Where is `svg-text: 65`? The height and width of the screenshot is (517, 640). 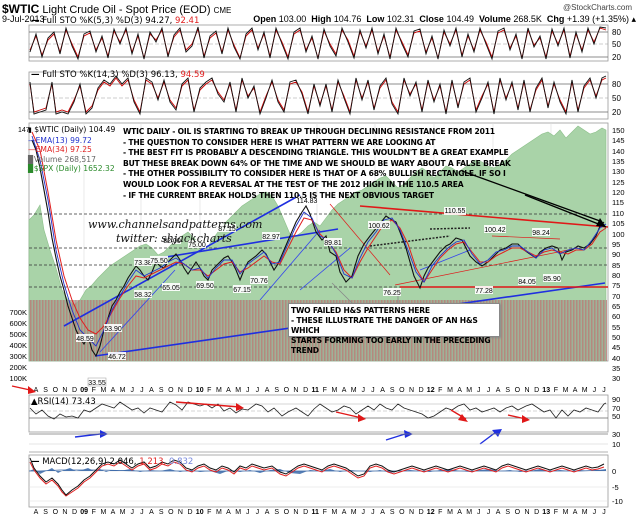 svg-text: 65 is located at coordinates (616, 306).